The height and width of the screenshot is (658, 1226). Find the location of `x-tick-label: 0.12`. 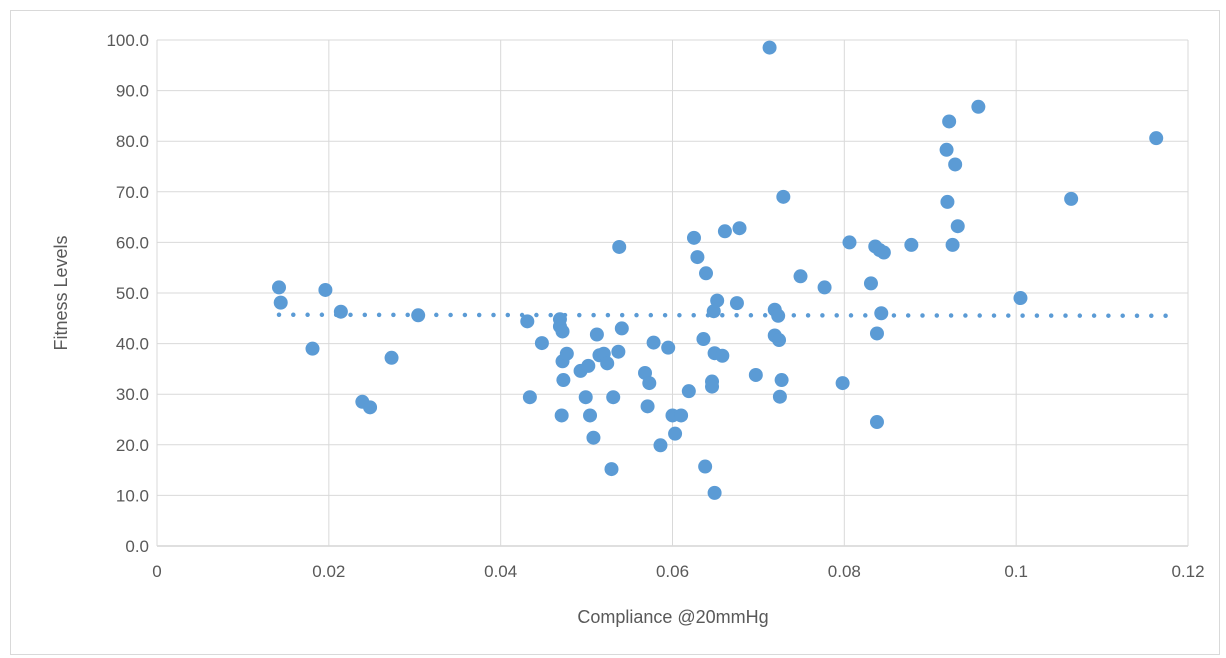

x-tick-label: 0.12 is located at coordinates (1187, 571).